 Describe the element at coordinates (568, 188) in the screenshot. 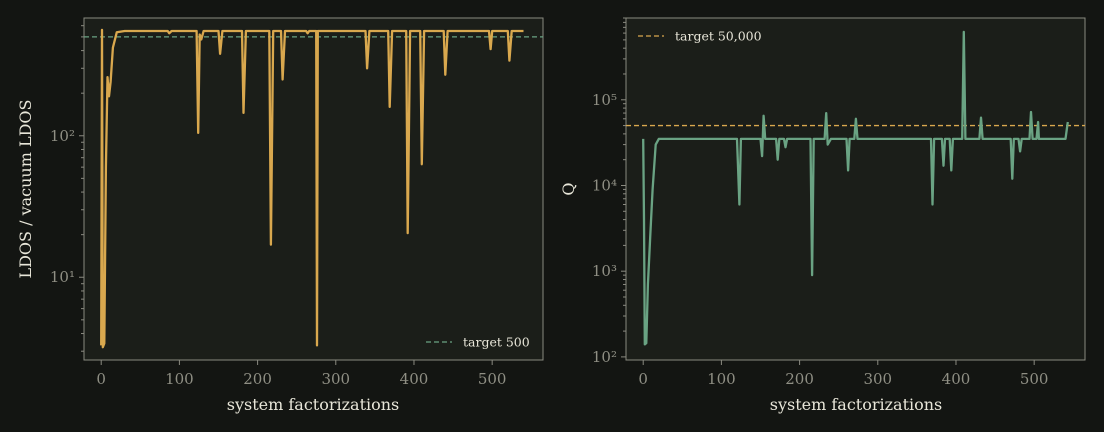

I see `right-y-axis-label: Q` at that location.